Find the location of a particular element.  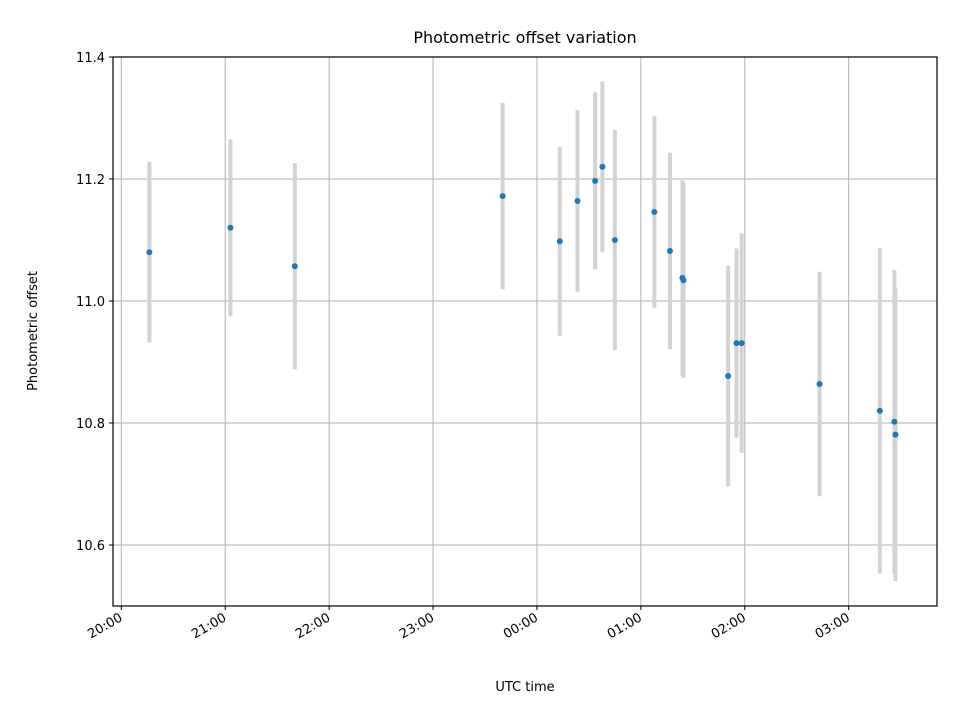

y-axis-label: Photometric offset is located at coordinates (33, 331).